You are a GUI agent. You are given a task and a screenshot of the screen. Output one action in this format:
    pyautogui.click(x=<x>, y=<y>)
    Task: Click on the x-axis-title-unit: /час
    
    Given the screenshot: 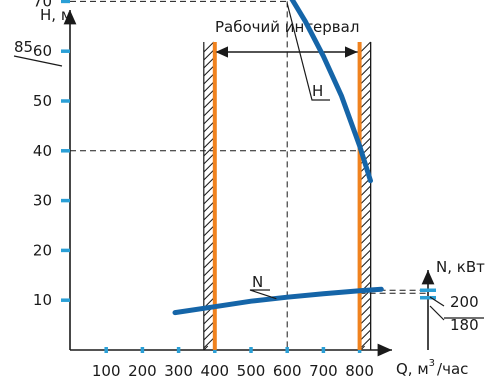 What is the action you would take?
    pyautogui.click(x=452, y=369)
    